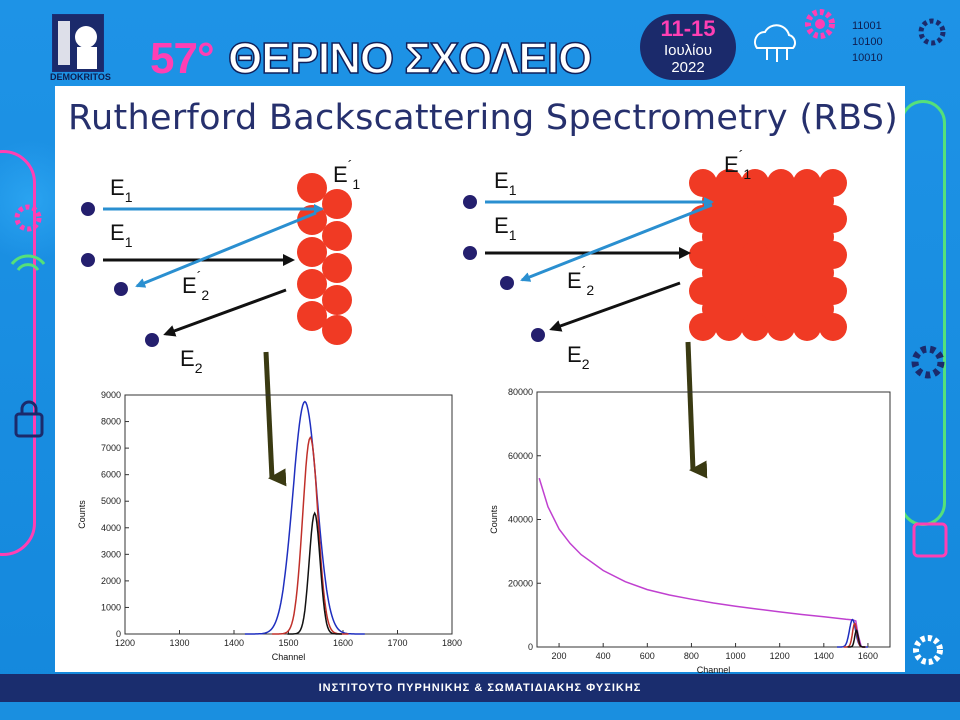  Describe the element at coordinates (78, 43) in the screenshot. I see `democritus-logo` at that location.